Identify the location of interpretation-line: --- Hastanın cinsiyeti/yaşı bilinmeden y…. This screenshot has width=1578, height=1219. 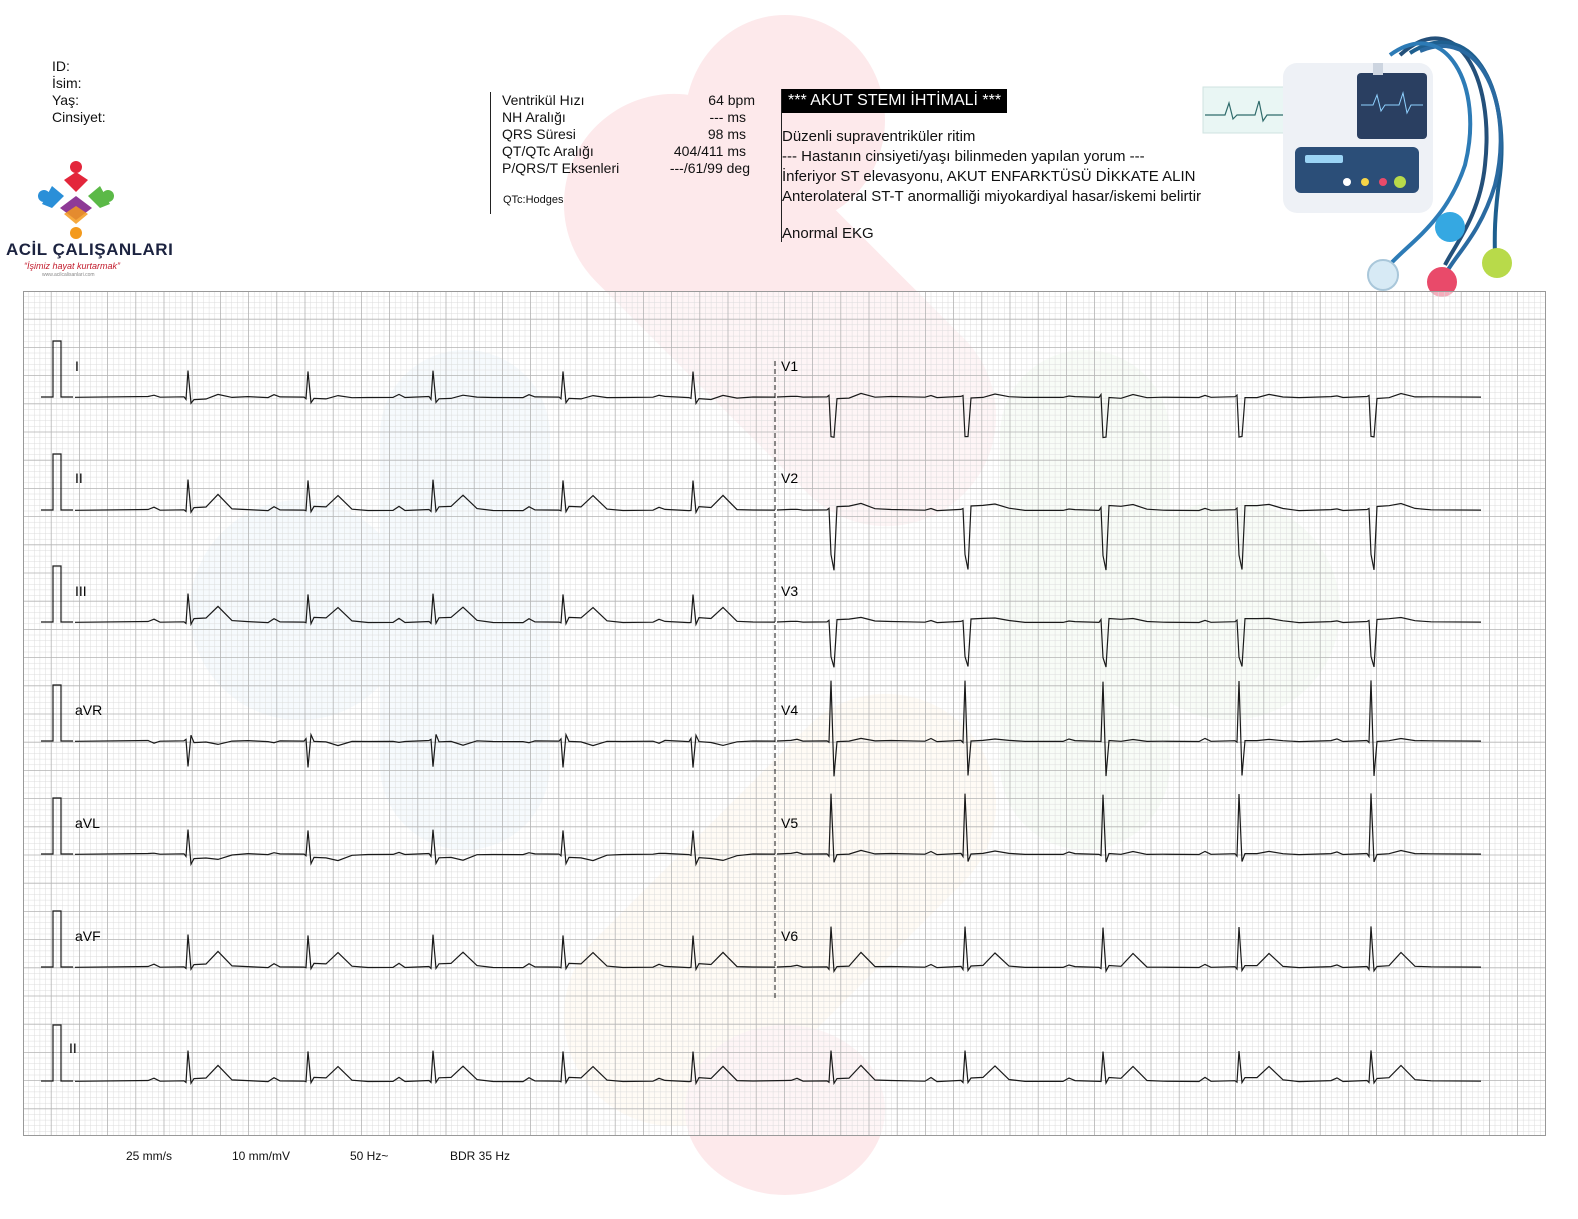
(963, 156).